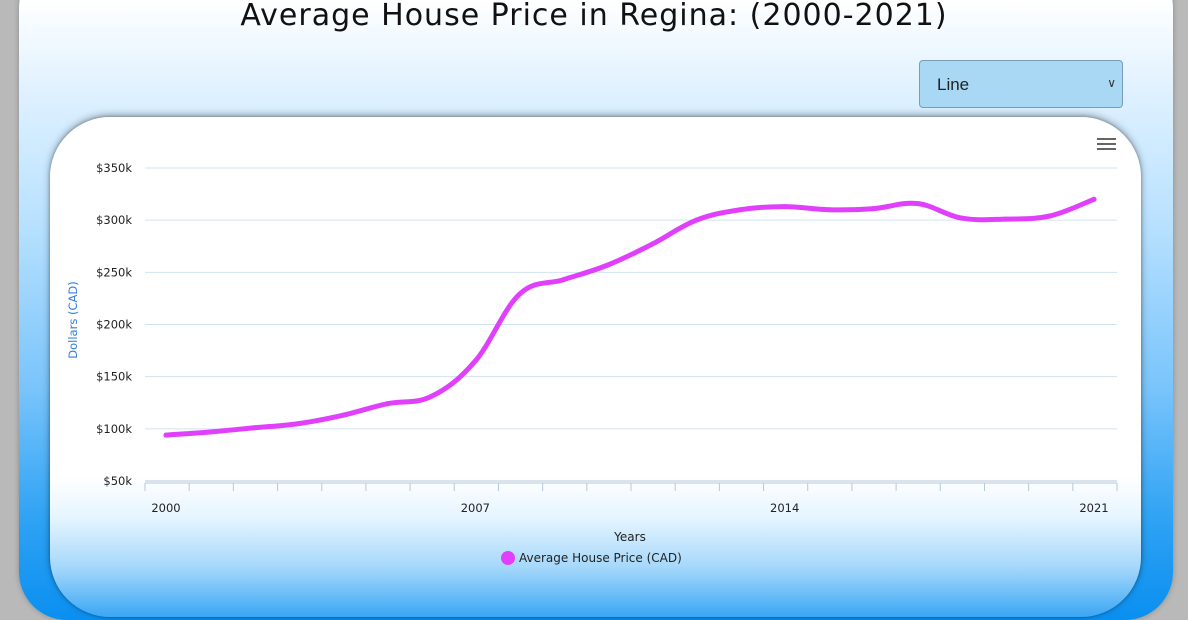 The height and width of the screenshot is (620, 1188). What do you see at coordinates (114, 220) in the screenshot?
I see `y-tick-label: $300k` at bounding box center [114, 220].